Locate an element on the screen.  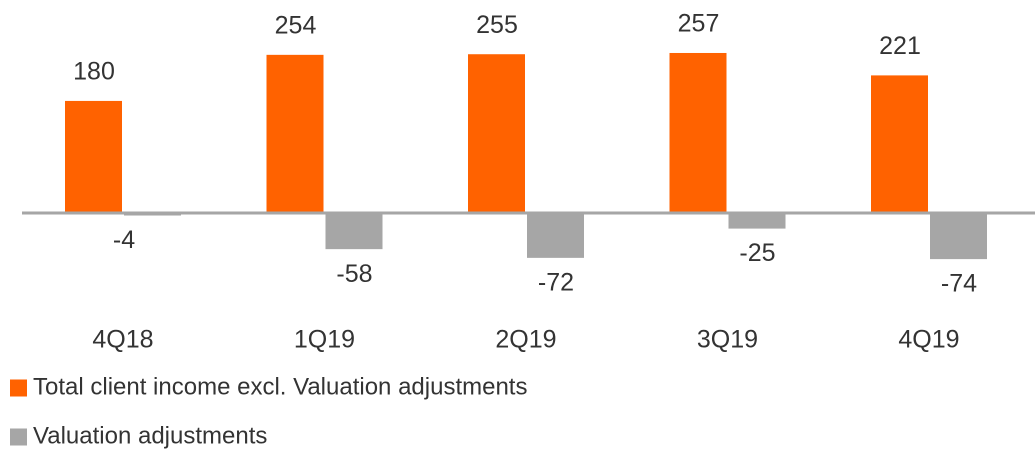
x-tick-label: 1Q19 is located at coordinates (324, 340).